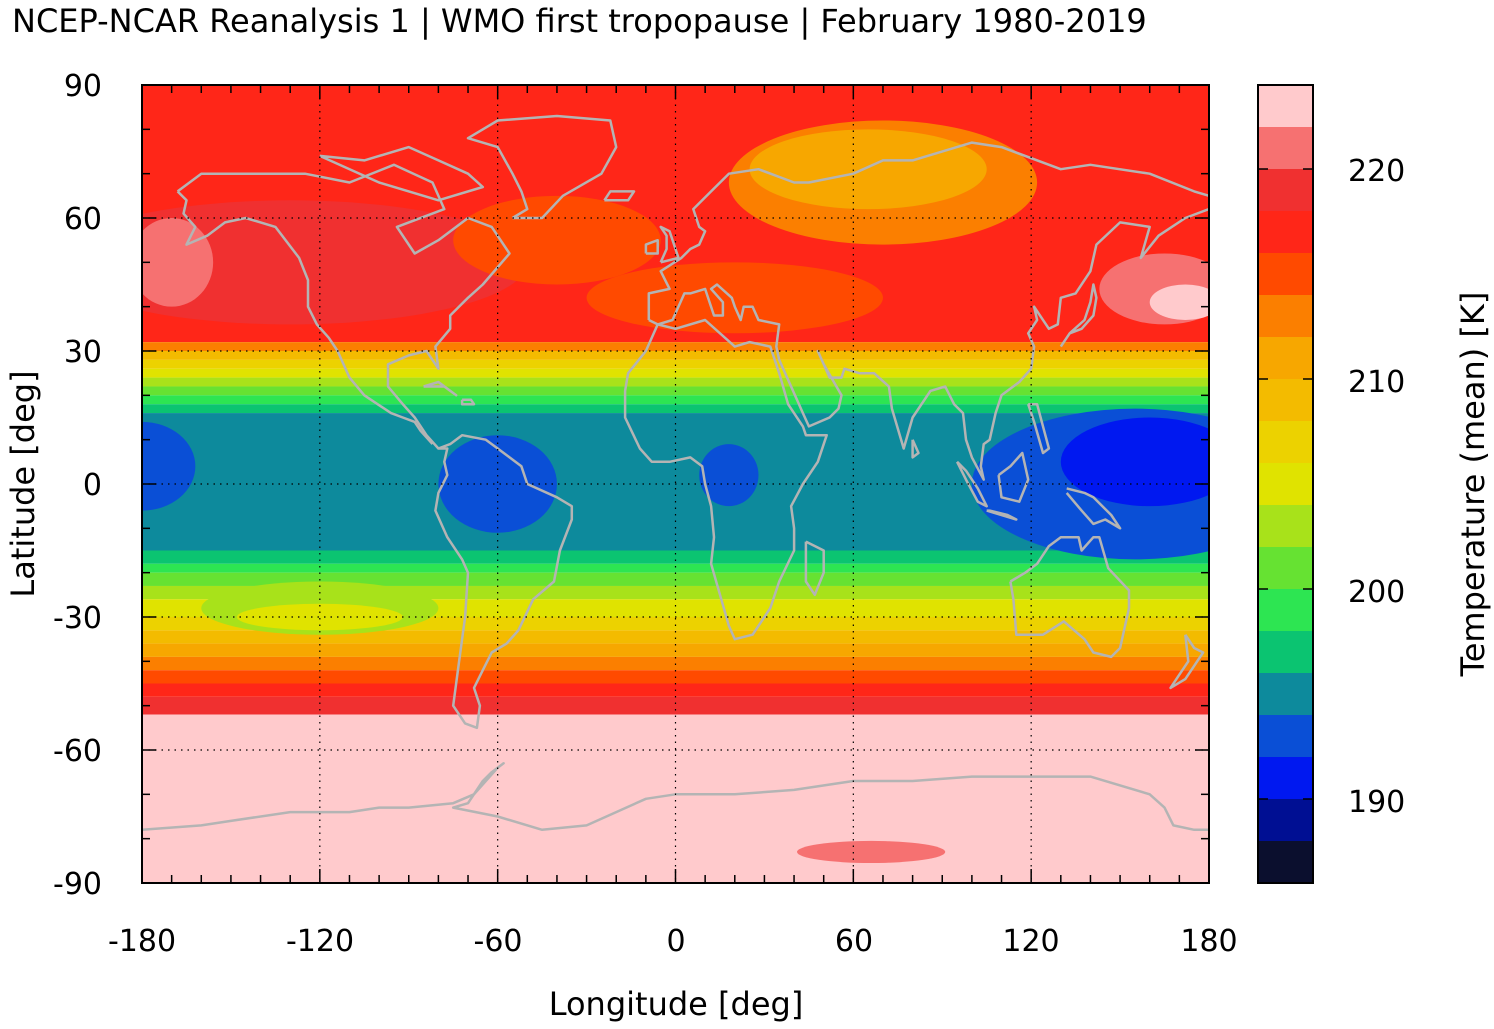 The image size is (1494, 1029). I want to click on colorbar-ticks, so click(1285, 484).